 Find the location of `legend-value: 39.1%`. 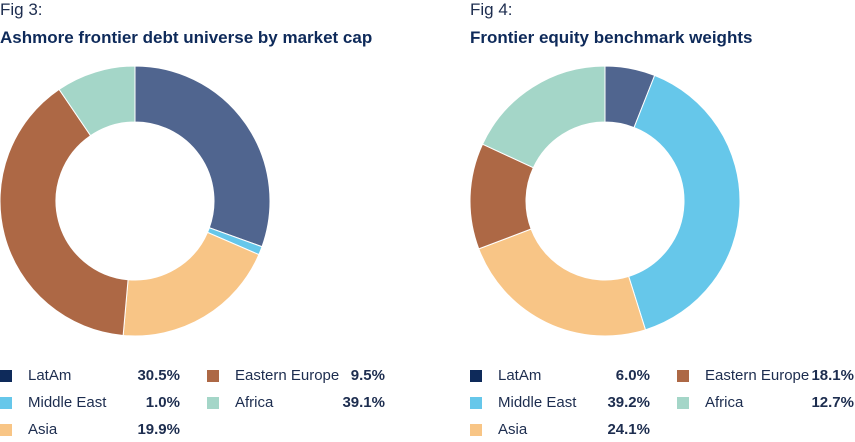

legend-value: 39.1% is located at coordinates (363, 402).